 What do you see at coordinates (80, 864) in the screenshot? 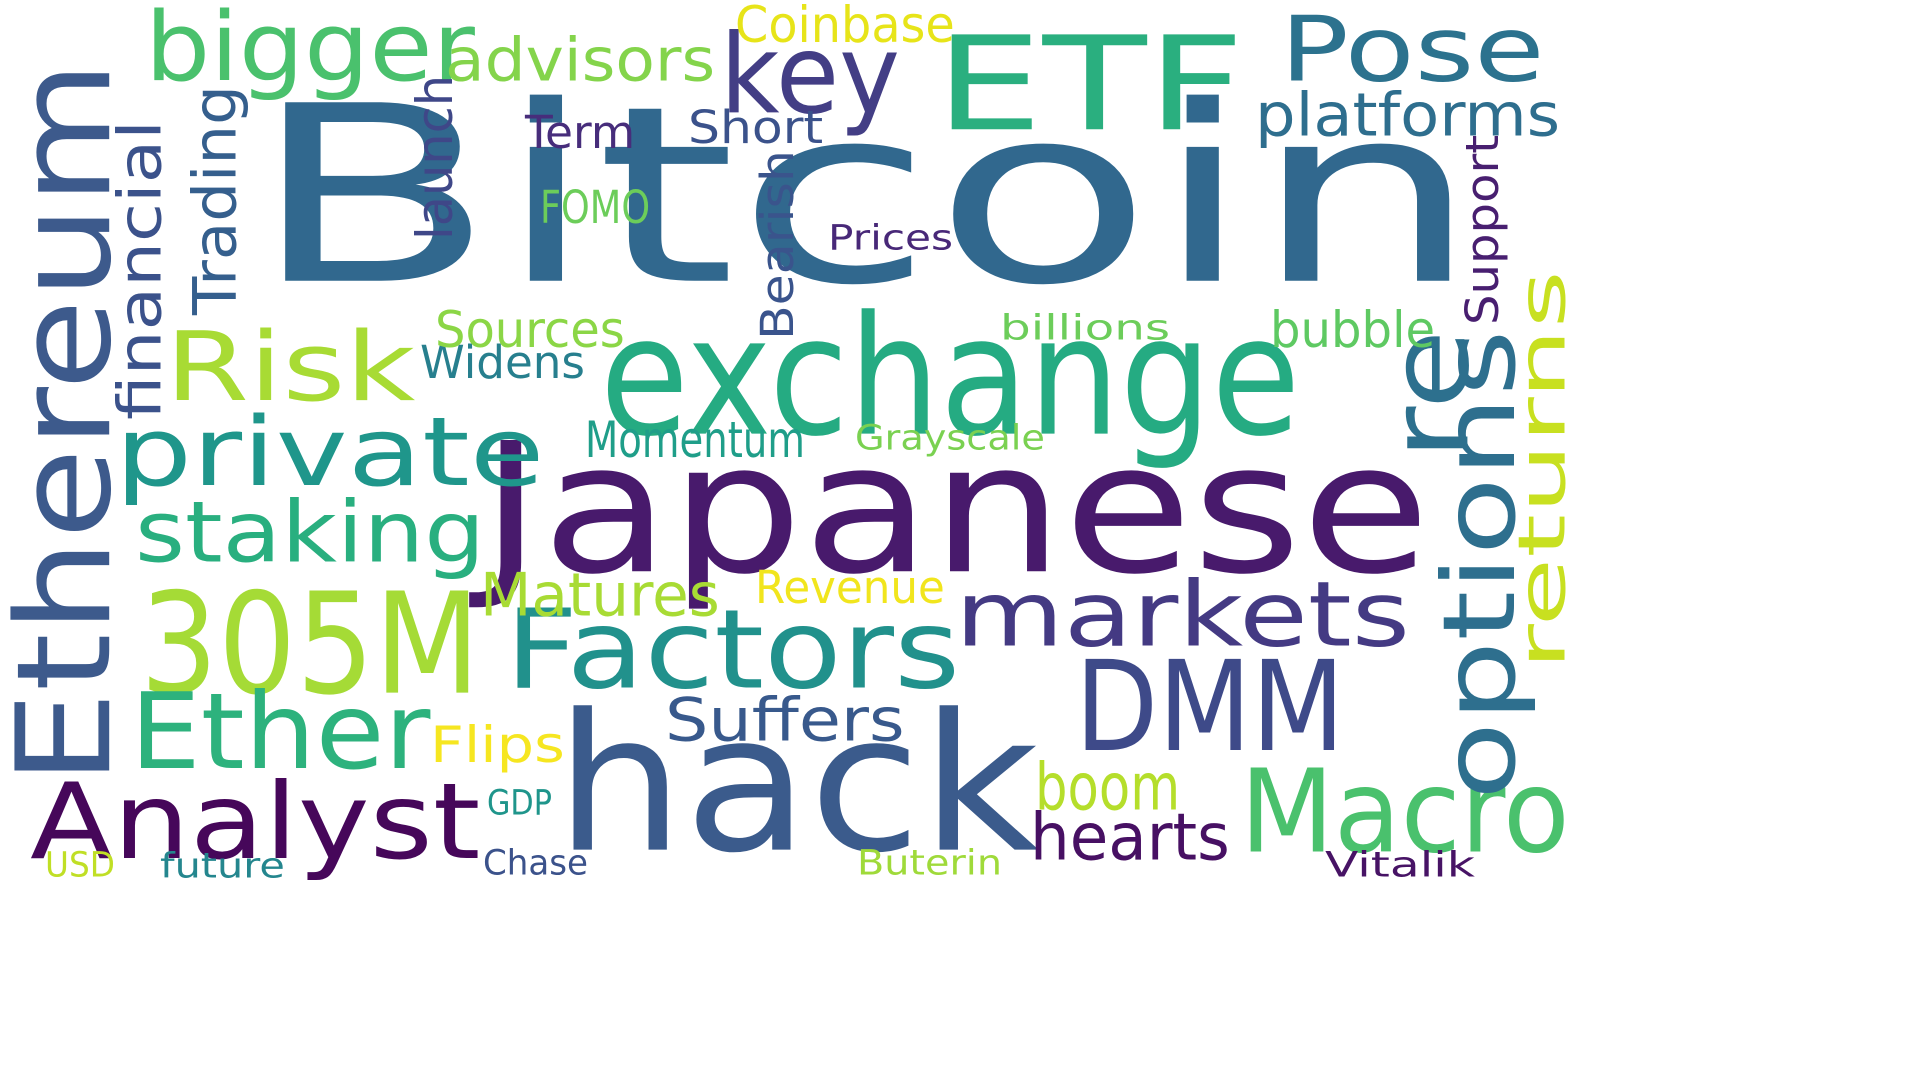
I see `word-usd: USD` at bounding box center [80, 864].